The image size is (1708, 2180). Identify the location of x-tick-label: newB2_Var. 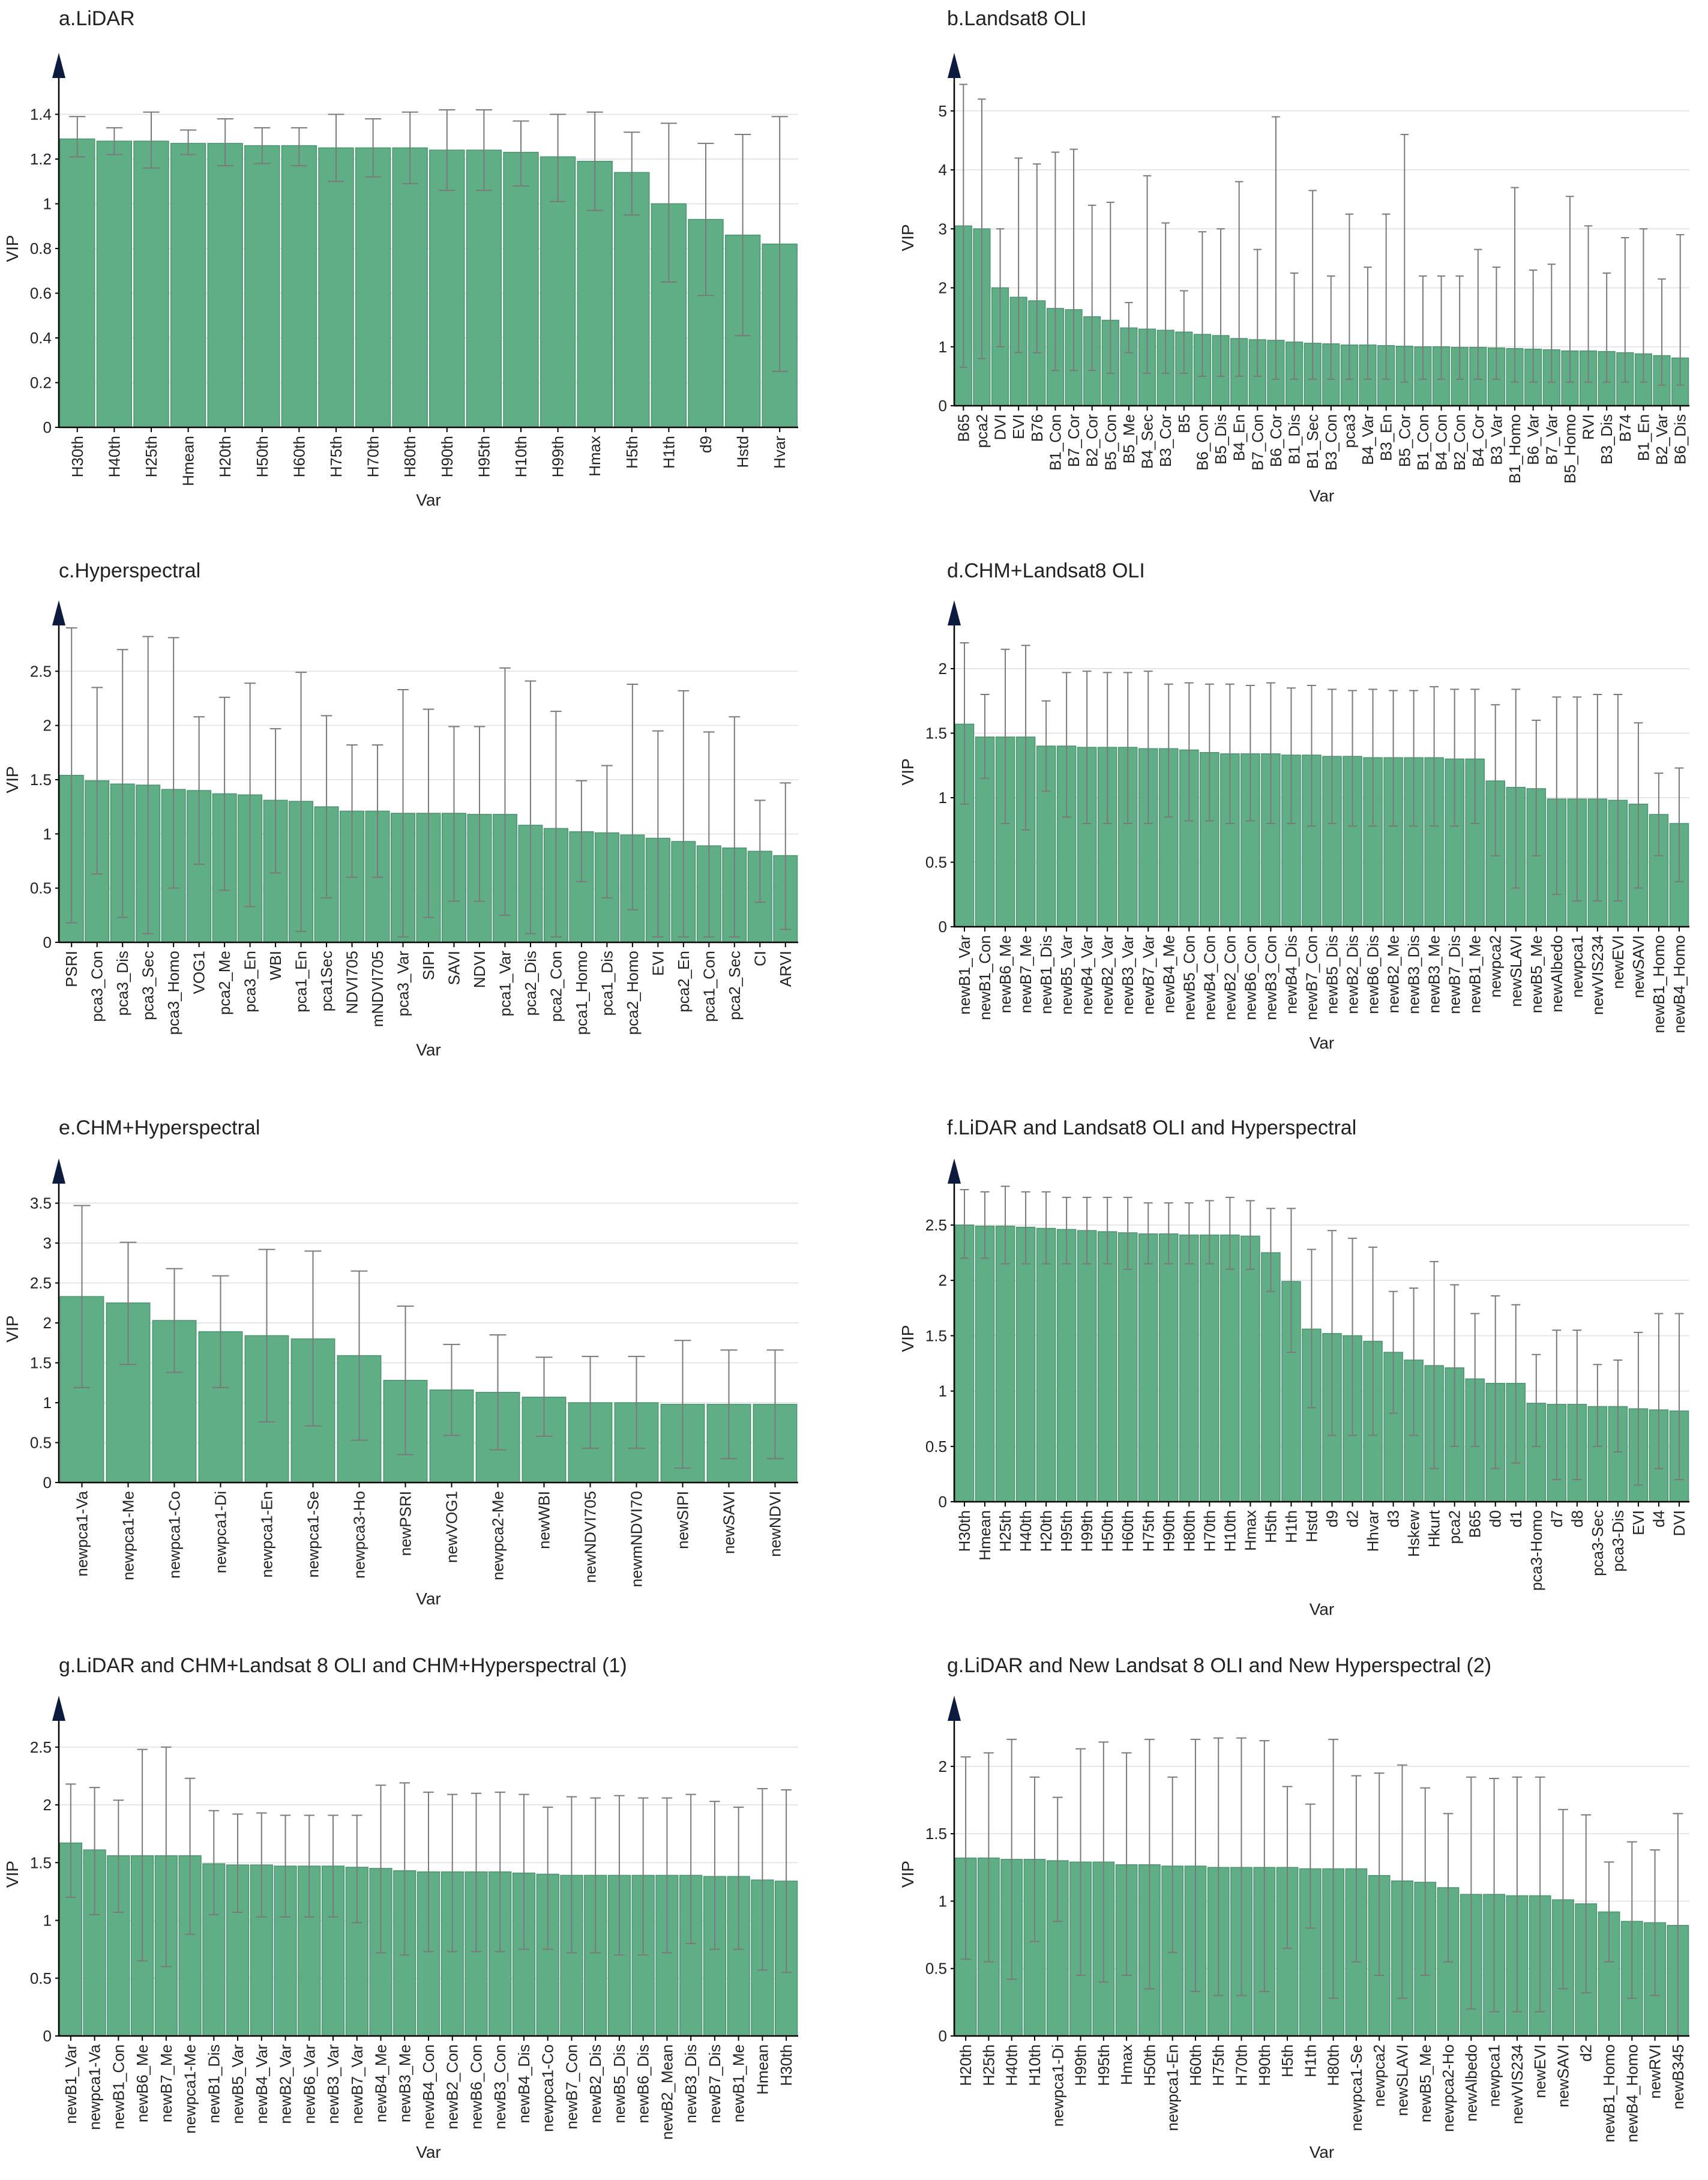
(1107, 975).